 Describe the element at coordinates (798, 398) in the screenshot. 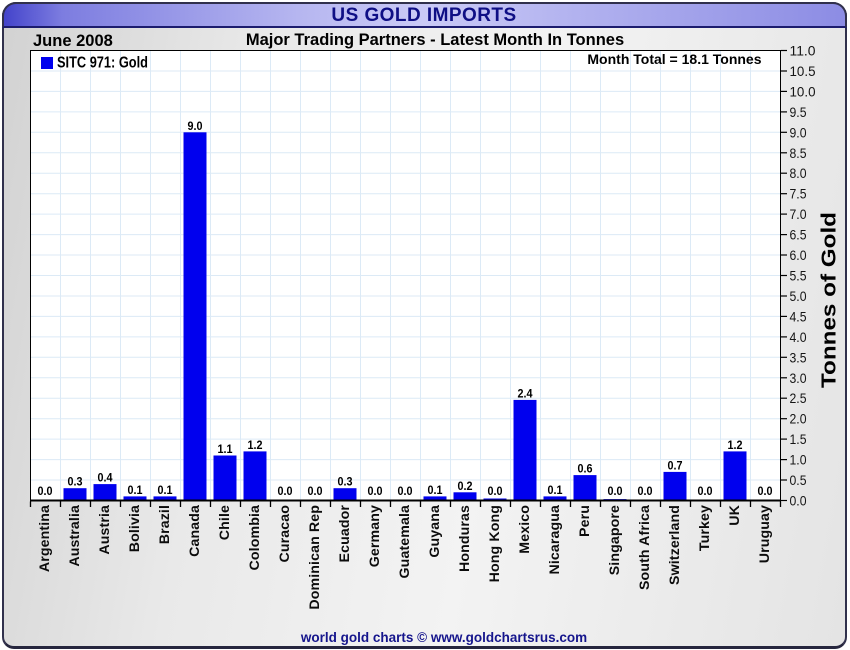

I see `svg-text: 2.5` at that location.